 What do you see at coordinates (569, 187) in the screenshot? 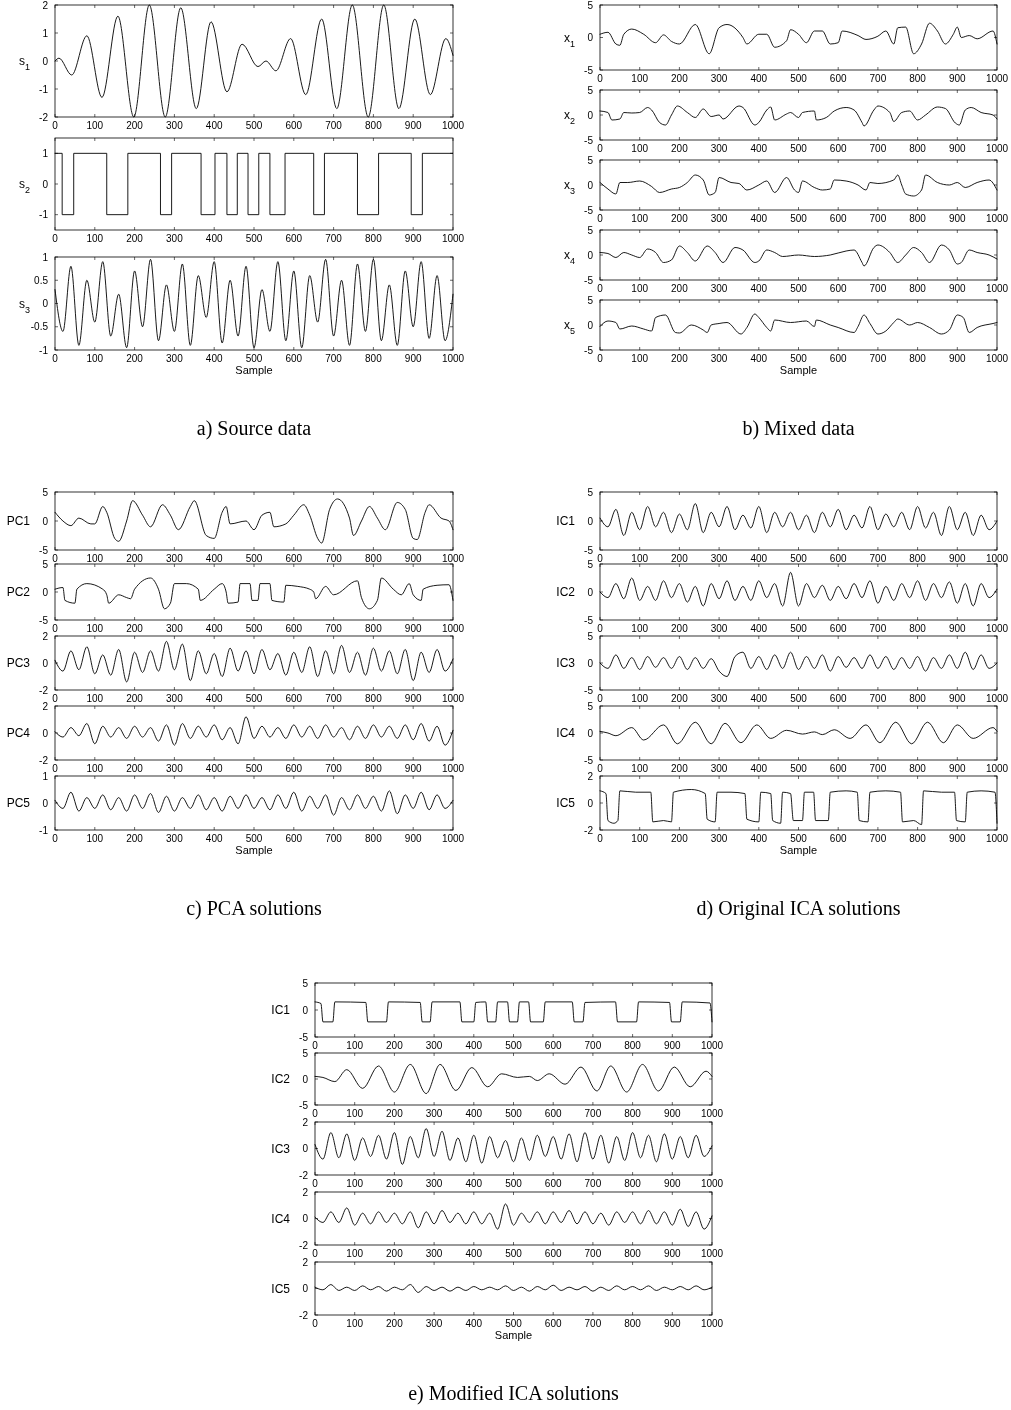
I see `y-axis-title: x$_{3}$` at bounding box center [569, 187].